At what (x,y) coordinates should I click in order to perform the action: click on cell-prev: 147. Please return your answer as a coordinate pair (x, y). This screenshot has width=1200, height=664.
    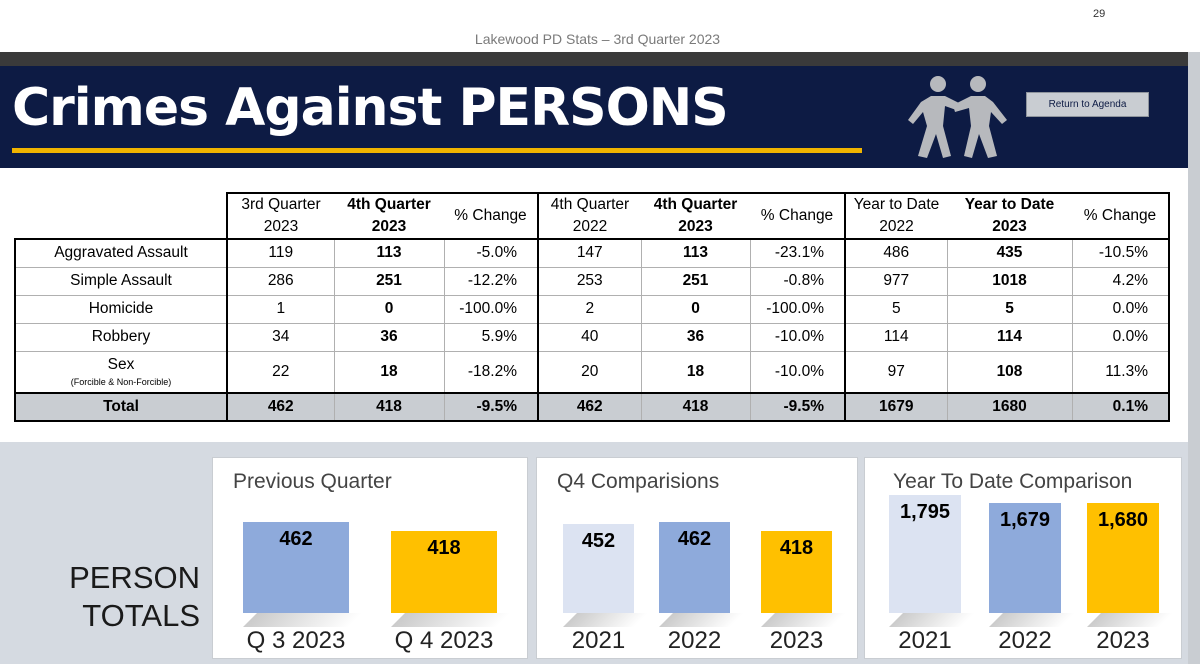
    Looking at the image, I should click on (589, 253).